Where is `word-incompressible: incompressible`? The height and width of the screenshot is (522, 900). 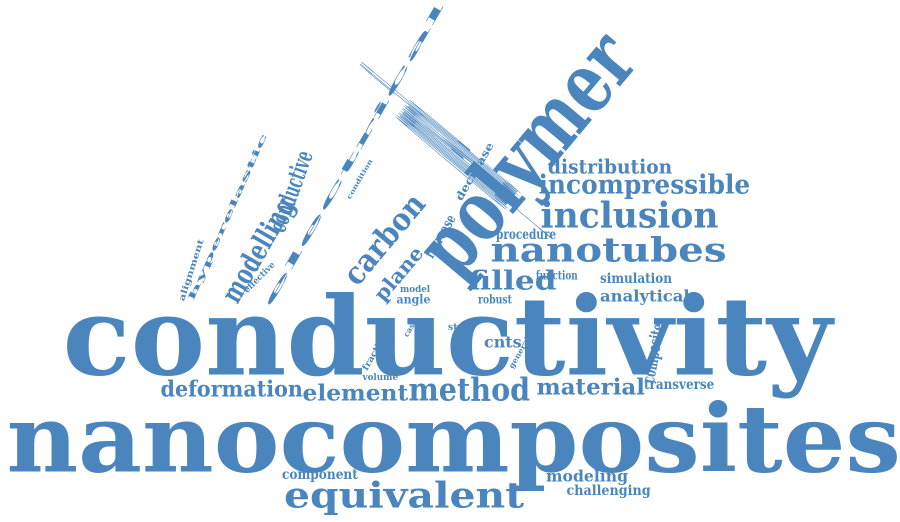
word-incompressible: incompressible is located at coordinates (643, 184).